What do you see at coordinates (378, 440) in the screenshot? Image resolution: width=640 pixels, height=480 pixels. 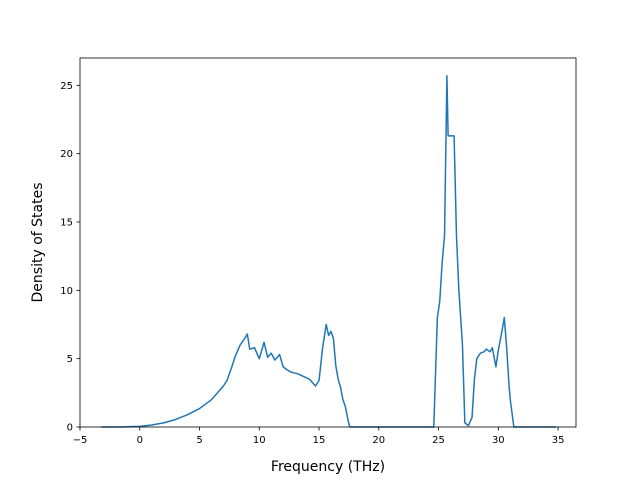 I see `x-tick-label: 20` at bounding box center [378, 440].